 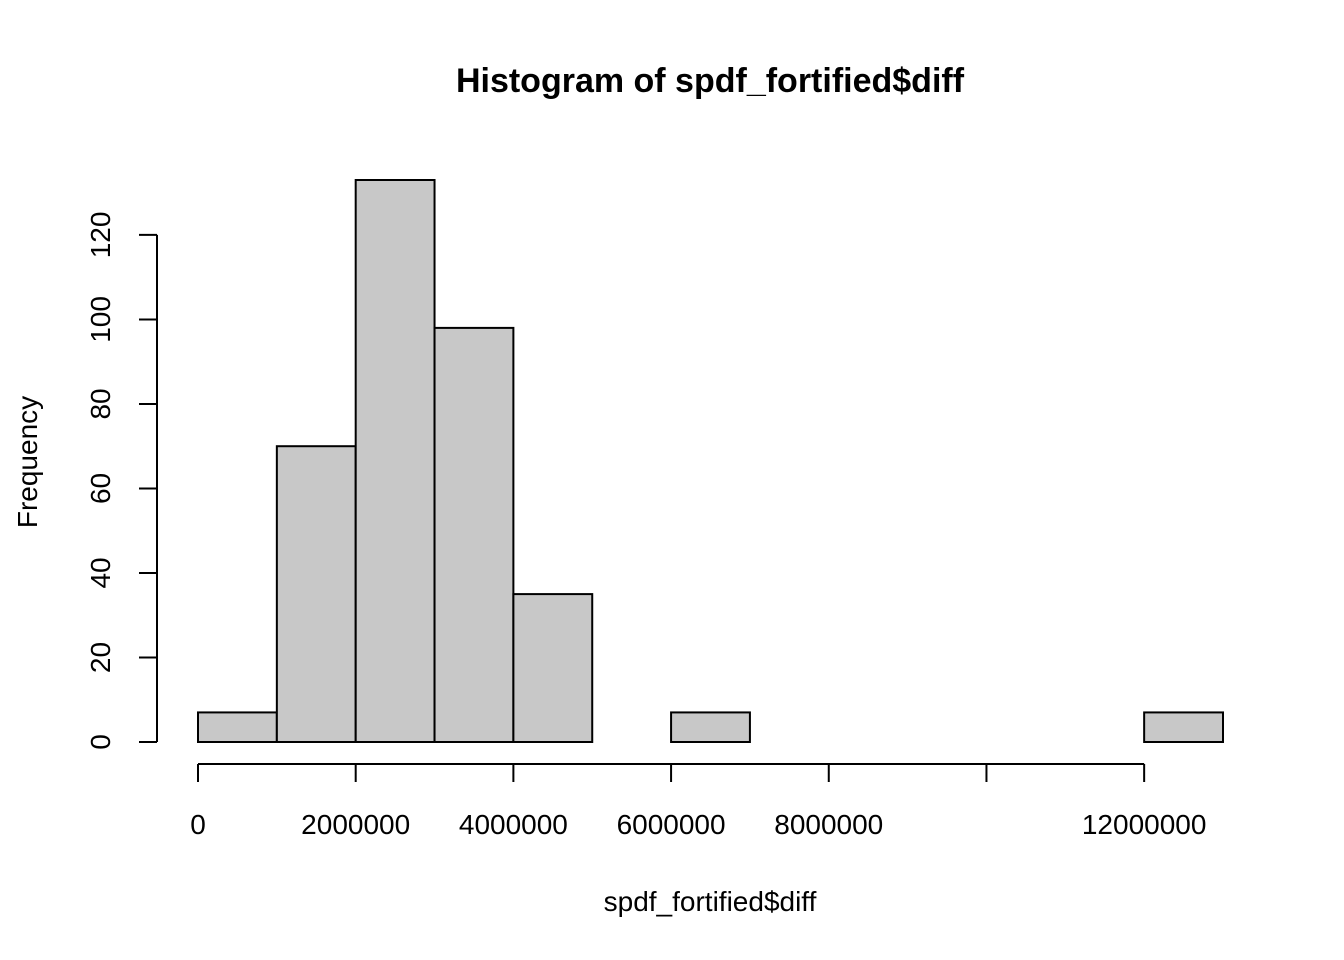 What do you see at coordinates (710, 901) in the screenshot?
I see `x-axis-label: spdf_fortified$diff` at bounding box center [710, 901].